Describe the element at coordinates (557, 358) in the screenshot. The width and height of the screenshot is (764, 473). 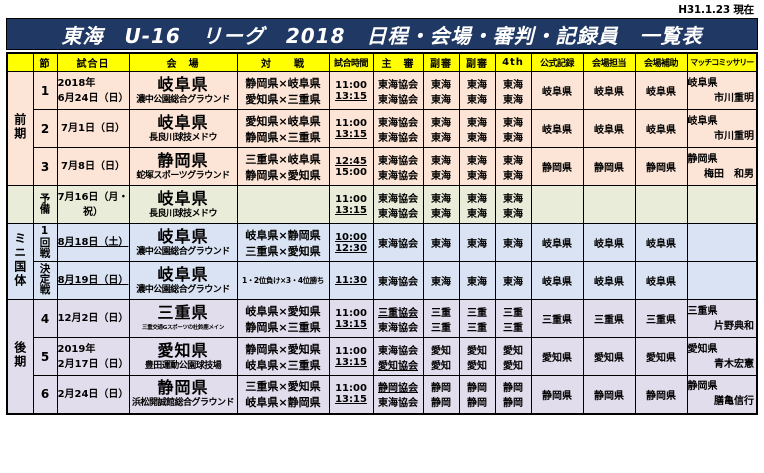
I see `official-record-text: 愛知県` at that location.